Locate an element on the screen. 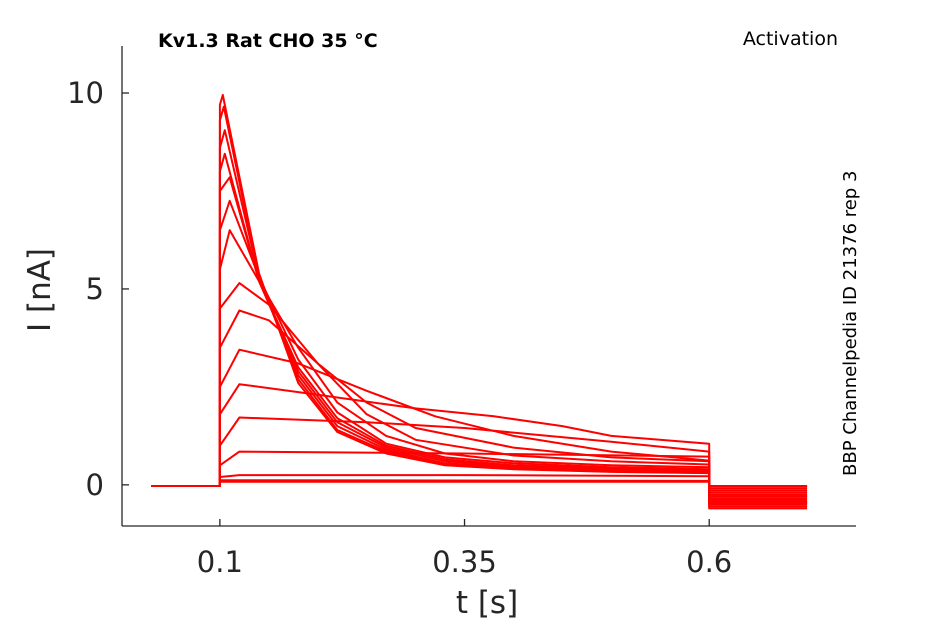 This screenshot has height=624, width=945. x-tick-label: 0.35 is located at coordinates (464, 562).